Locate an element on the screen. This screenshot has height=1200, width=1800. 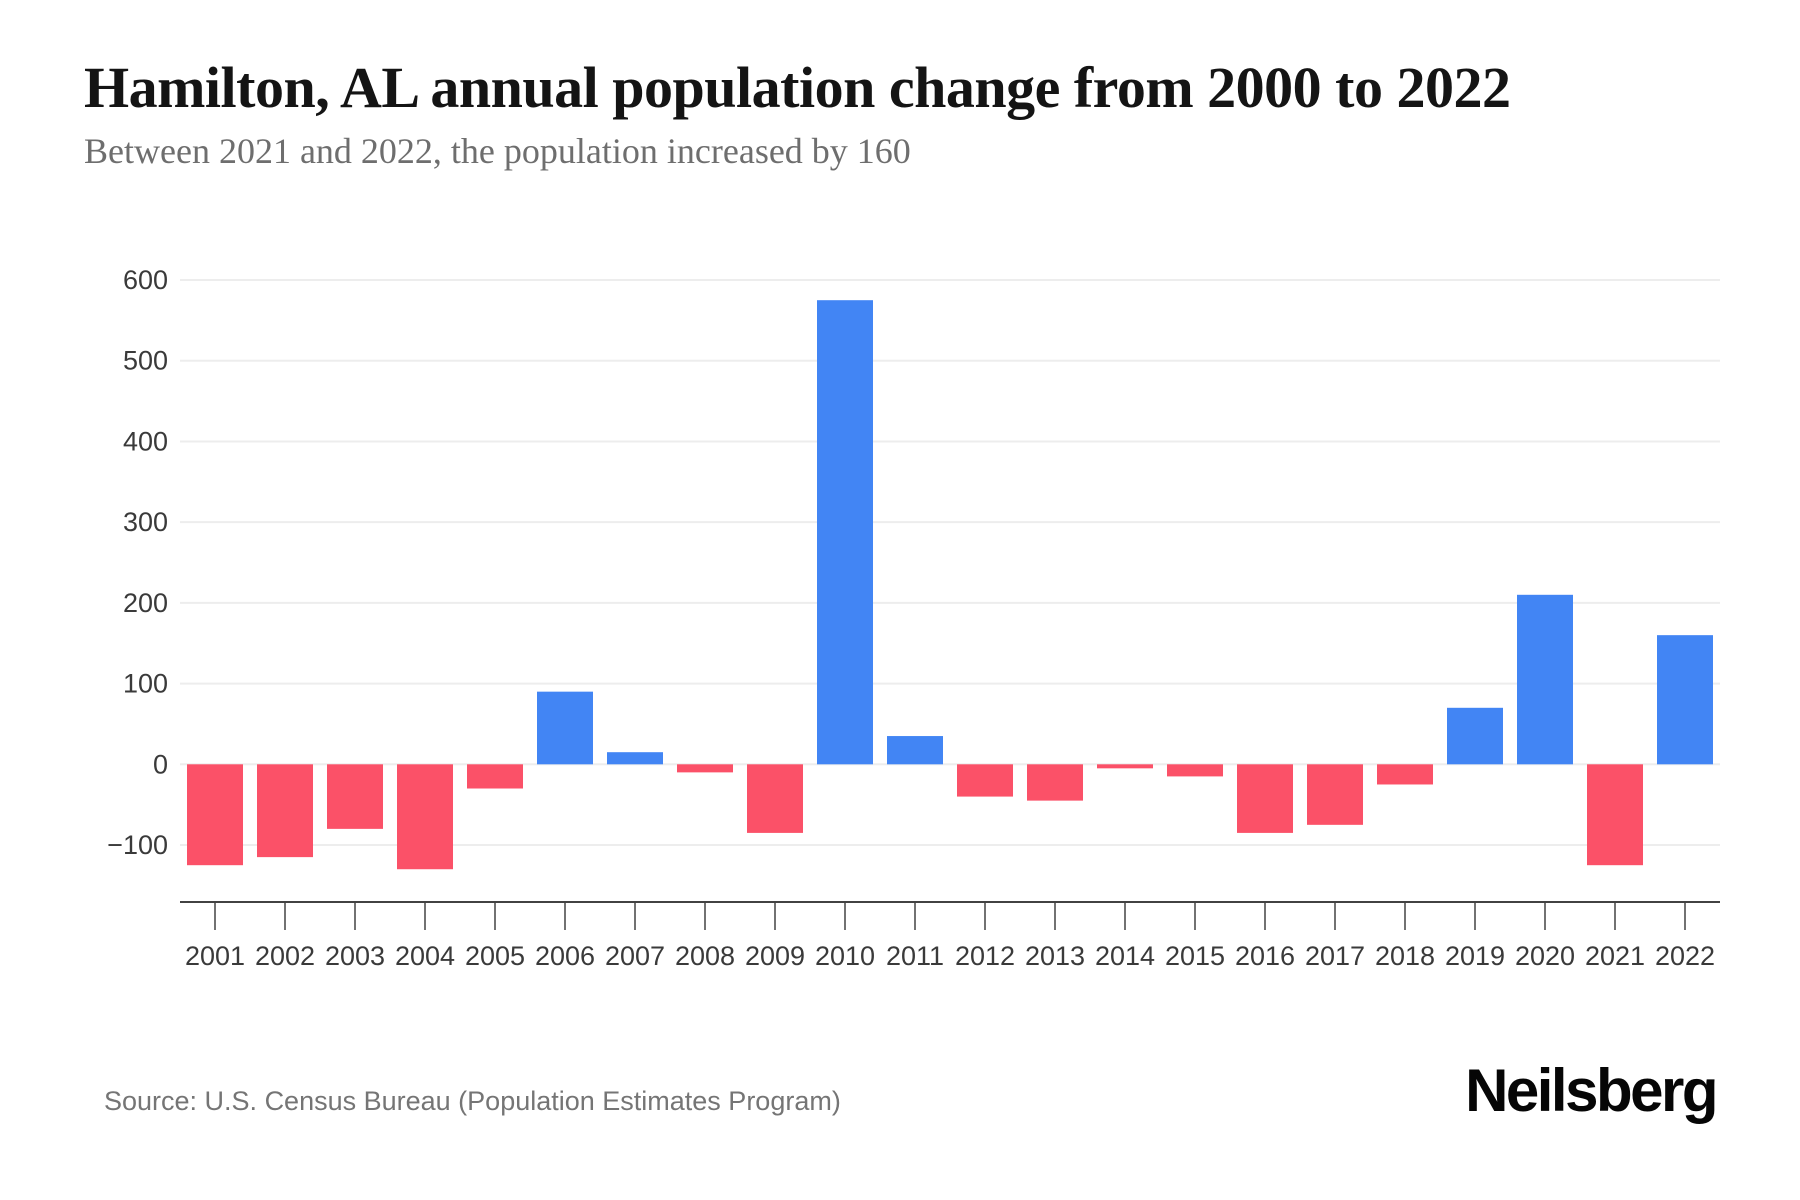
bar-2014 is located at coordinates (1125, 766).